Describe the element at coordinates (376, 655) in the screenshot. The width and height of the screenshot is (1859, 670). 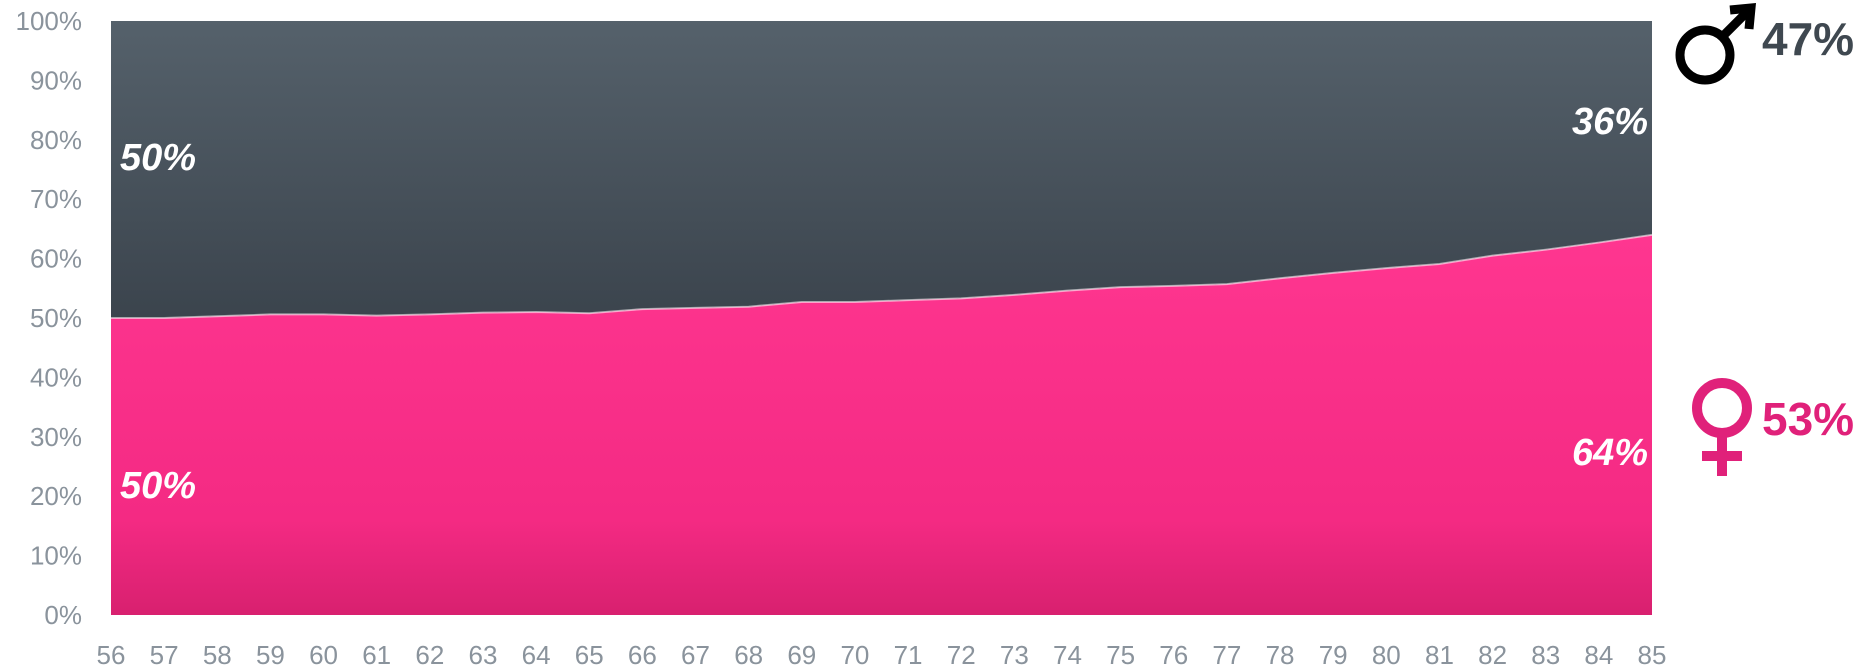
I see `x-tick-label: 61` at that location.